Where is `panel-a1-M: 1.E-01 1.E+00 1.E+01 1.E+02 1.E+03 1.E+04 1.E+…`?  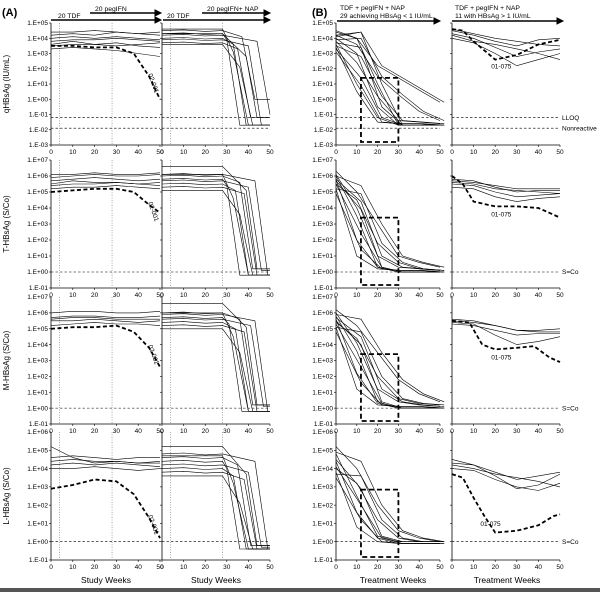 panel-a1-M: 1.E-01 1.E+00 1.E+01 1.E+02 1.E+03 1.E+04 1.E+… is located at coordinates (95, 364).